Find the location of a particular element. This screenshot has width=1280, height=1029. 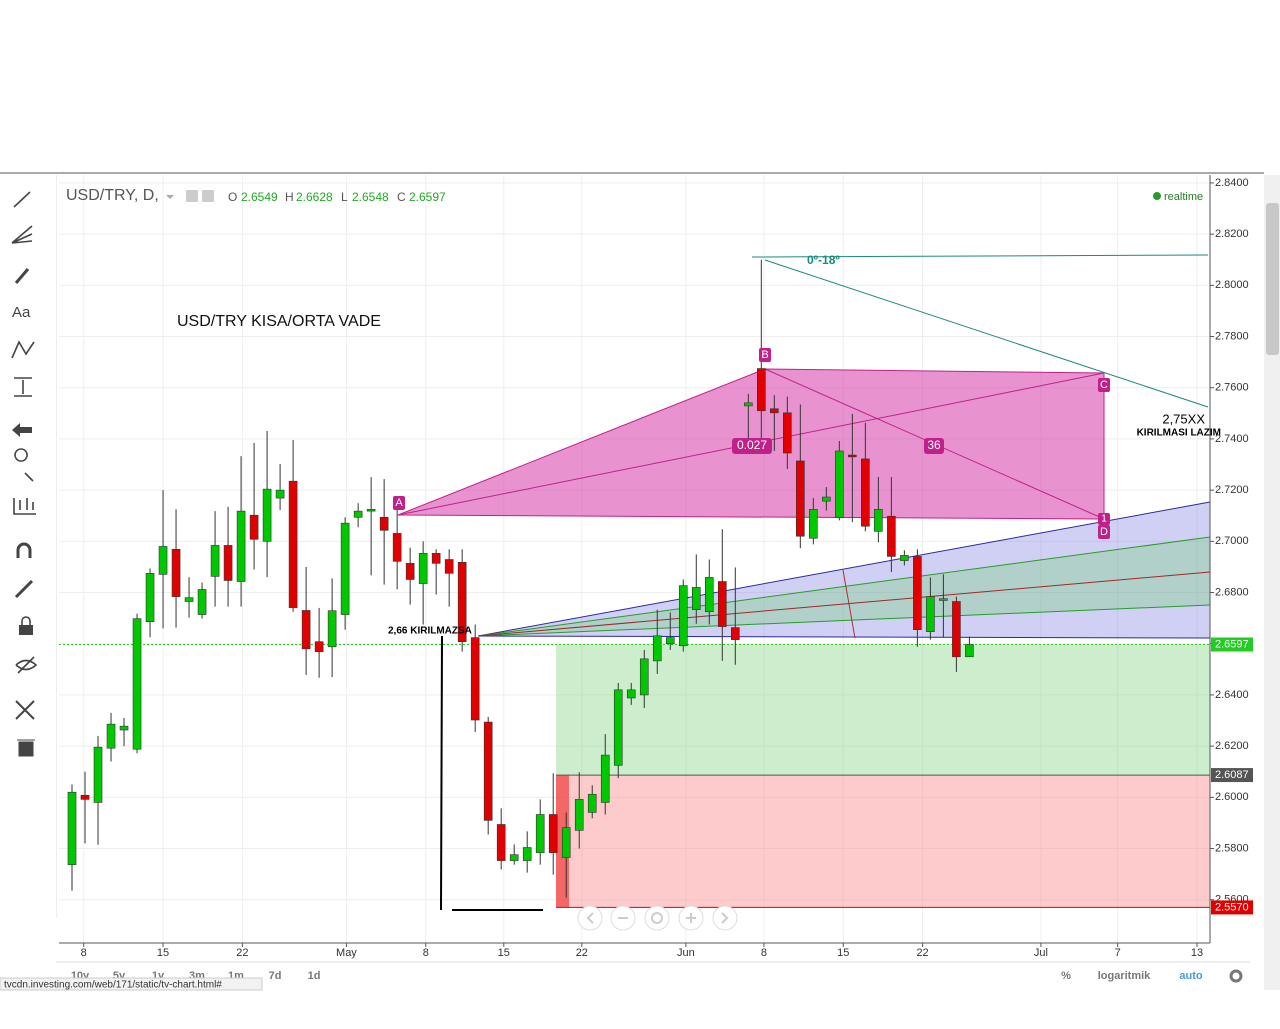

y-tick-label: 2.6200 is located at coordinates (1232, 746).